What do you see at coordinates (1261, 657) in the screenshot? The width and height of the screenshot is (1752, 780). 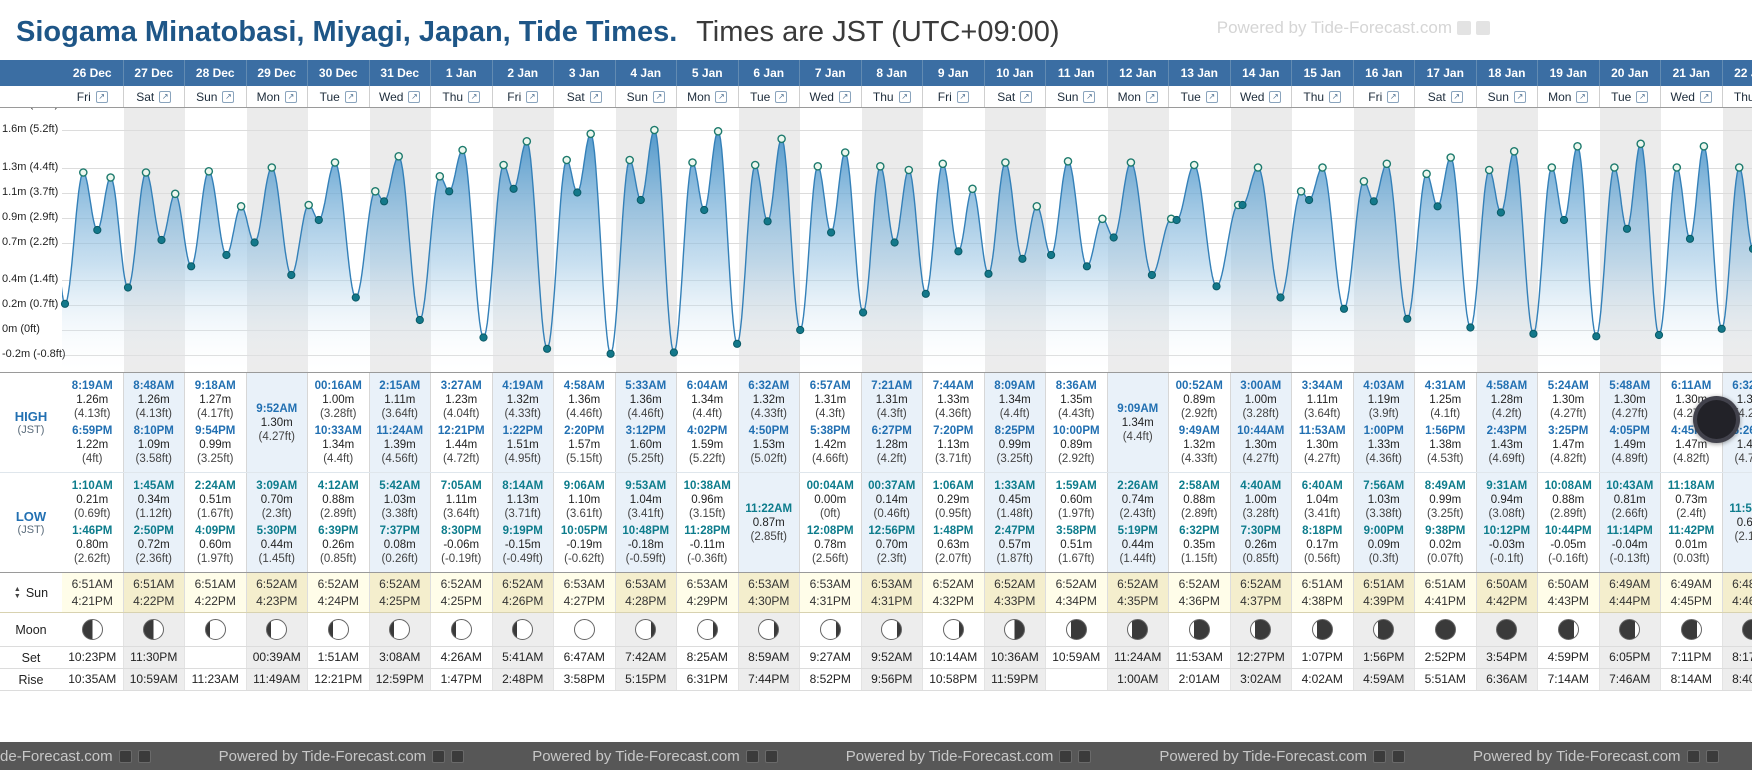 I see `moonset-time: 12:27PM` at bounding box center [1261, 657].